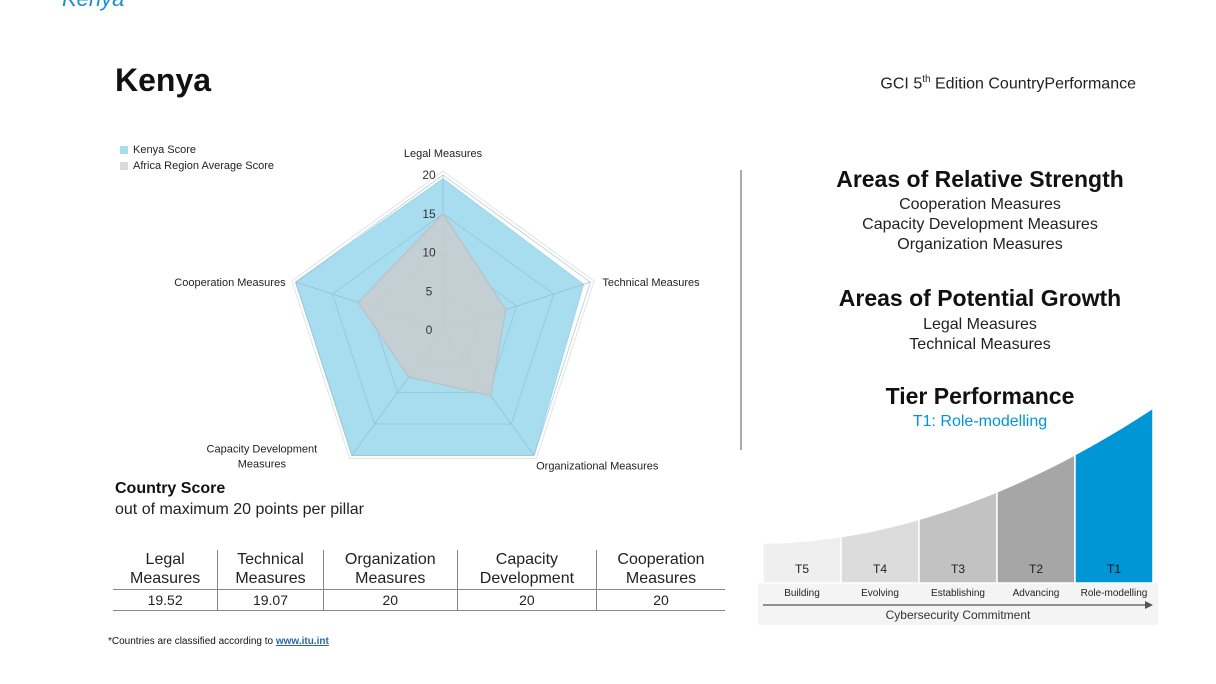 The image size is (1216, 684). Describe the element at coordinates (880, 569) in the screenshot. I see `tier-code-label: T4` at that location.